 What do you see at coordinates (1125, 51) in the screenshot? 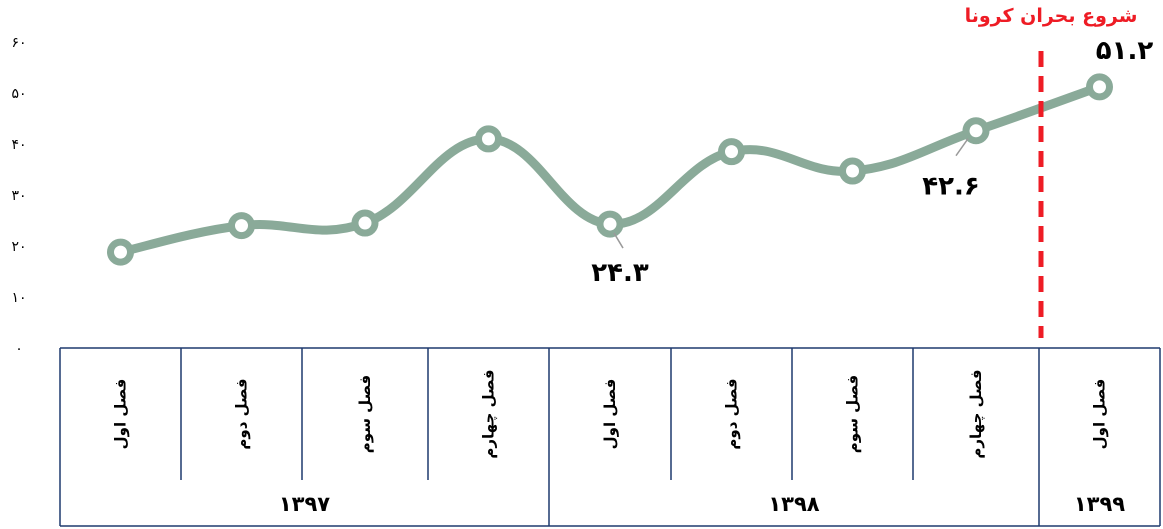
I see `data-label: ۵۱.۲` at bounding box center [1125, 51].